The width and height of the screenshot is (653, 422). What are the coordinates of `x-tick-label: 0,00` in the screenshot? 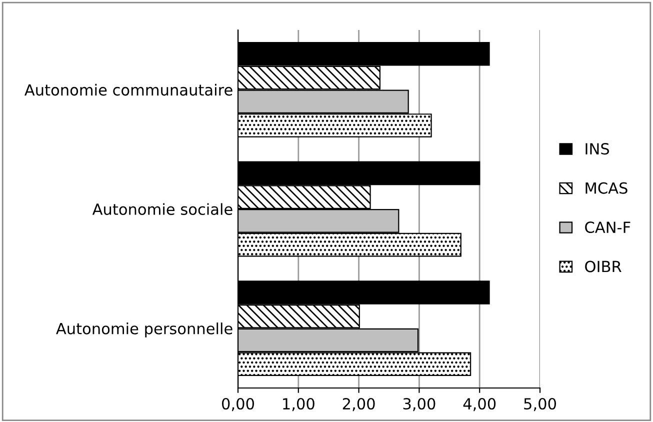 It's located at (238, 405).